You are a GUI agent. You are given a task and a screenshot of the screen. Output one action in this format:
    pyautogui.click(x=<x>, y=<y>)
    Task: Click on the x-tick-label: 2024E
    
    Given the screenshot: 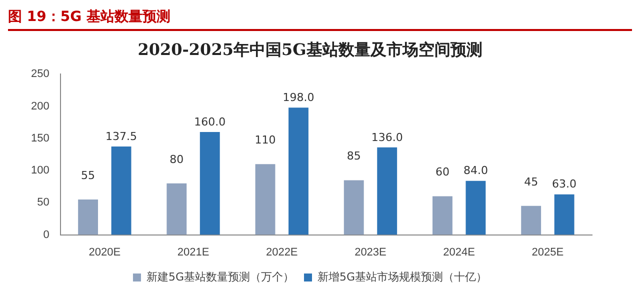 What is the action you would take?
    pyautogui.click(x=459, y=252)
    